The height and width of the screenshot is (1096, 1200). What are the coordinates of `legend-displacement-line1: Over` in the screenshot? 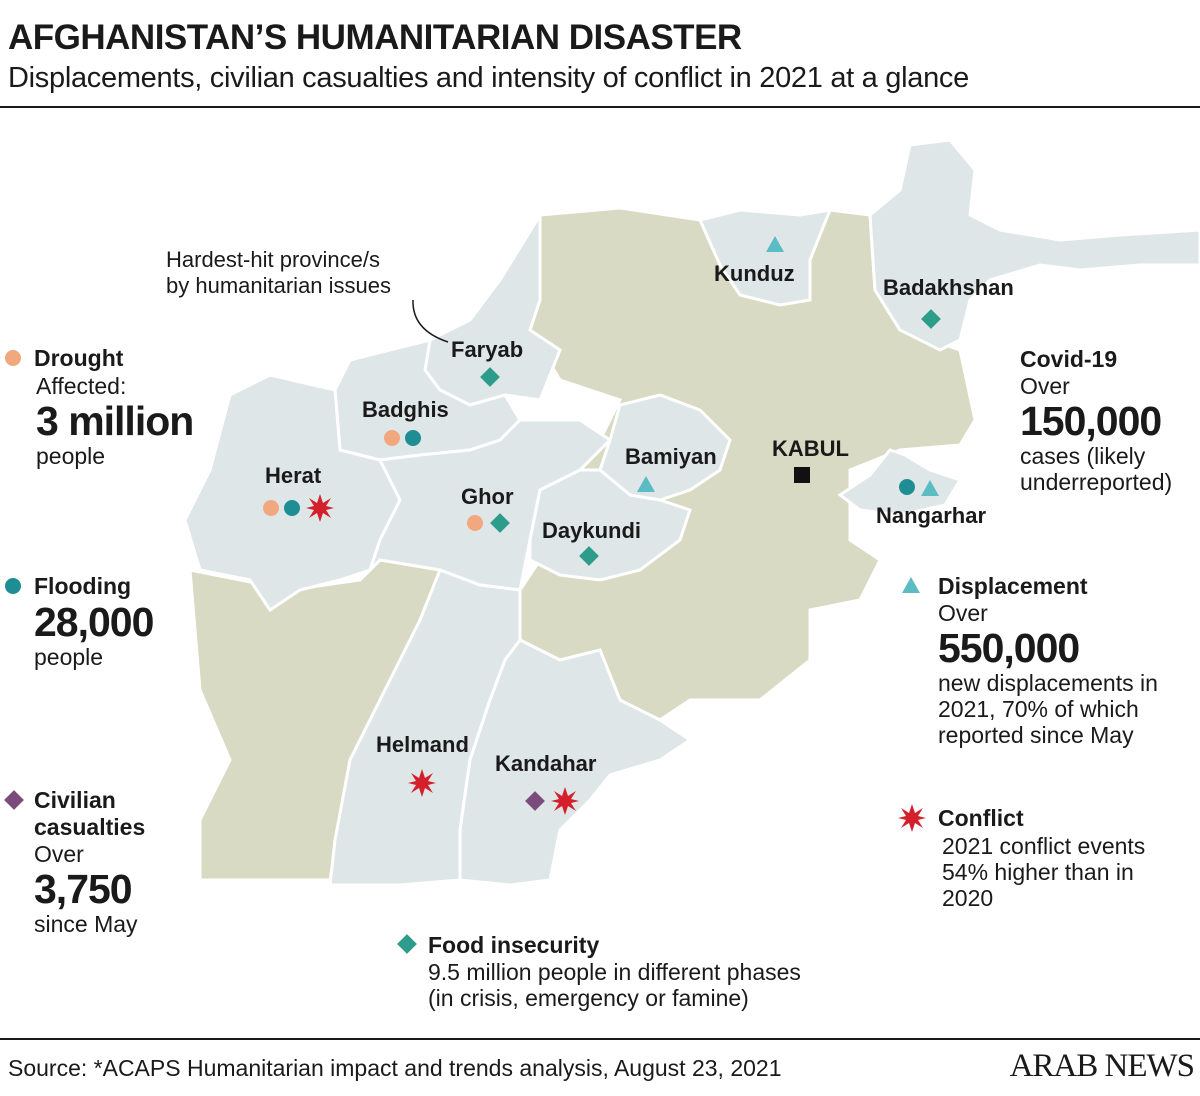 It's located at (963, 613).